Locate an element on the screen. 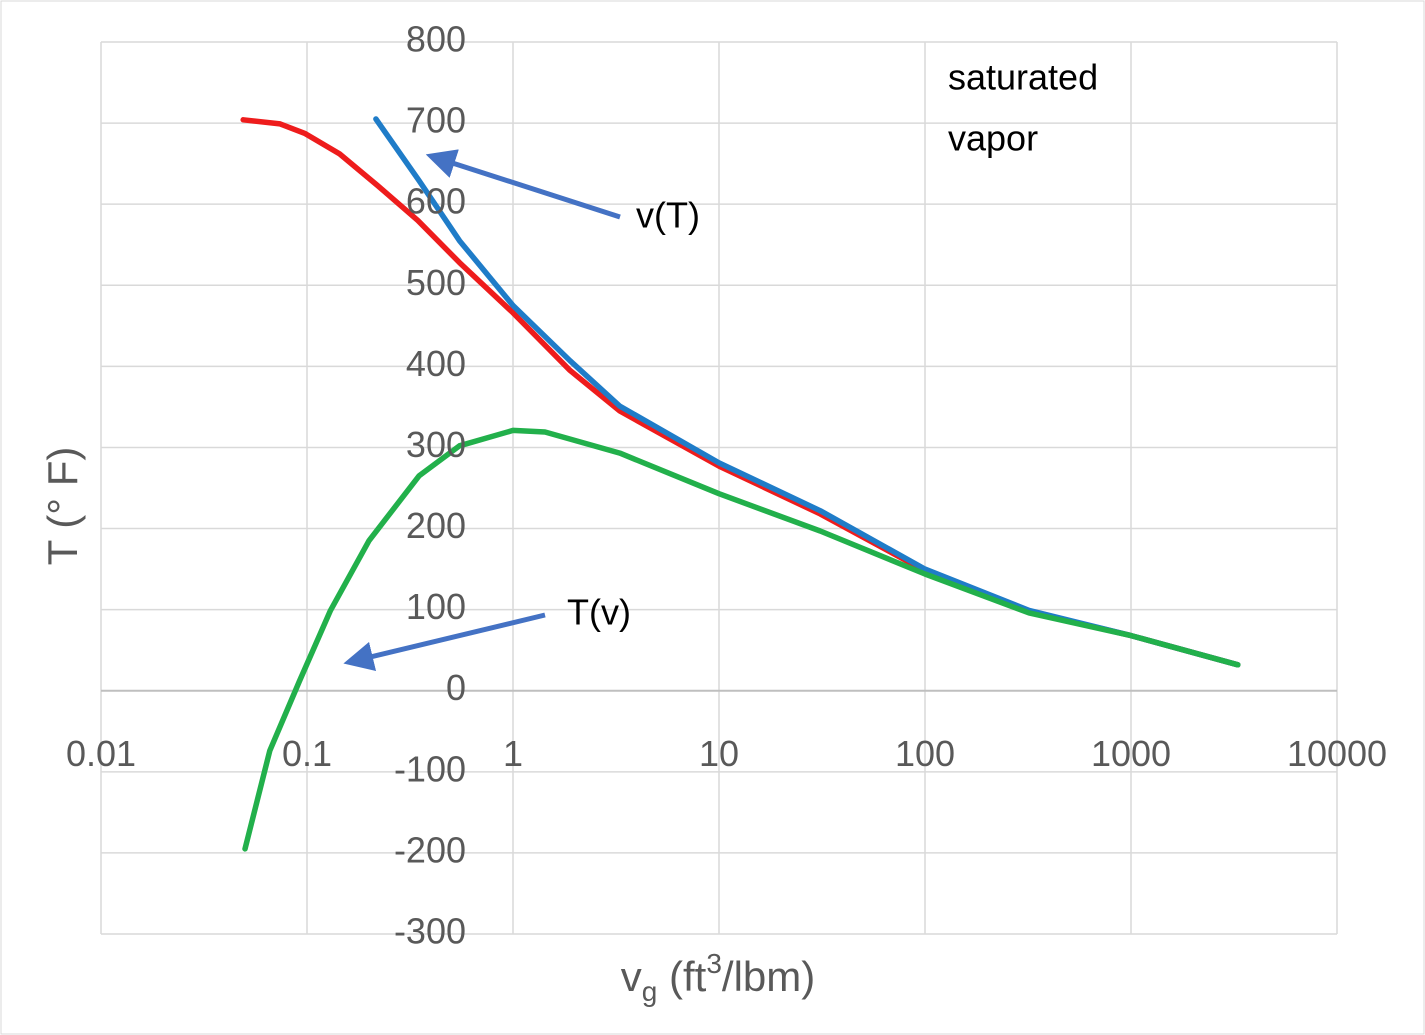 The image size is (1425, 1035). x-title-part: /lbm) is located at coordinates (768, 976).